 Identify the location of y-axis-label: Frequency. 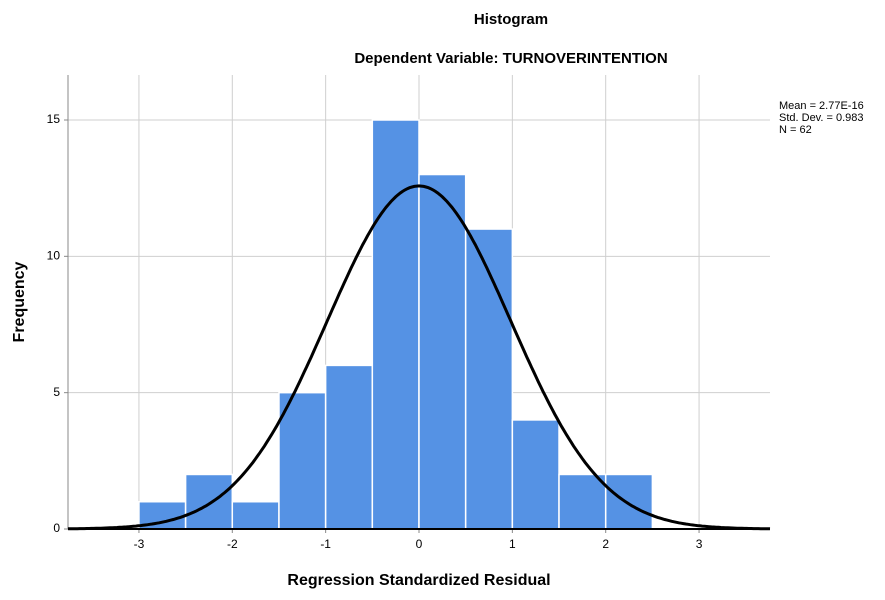
(19, 301).